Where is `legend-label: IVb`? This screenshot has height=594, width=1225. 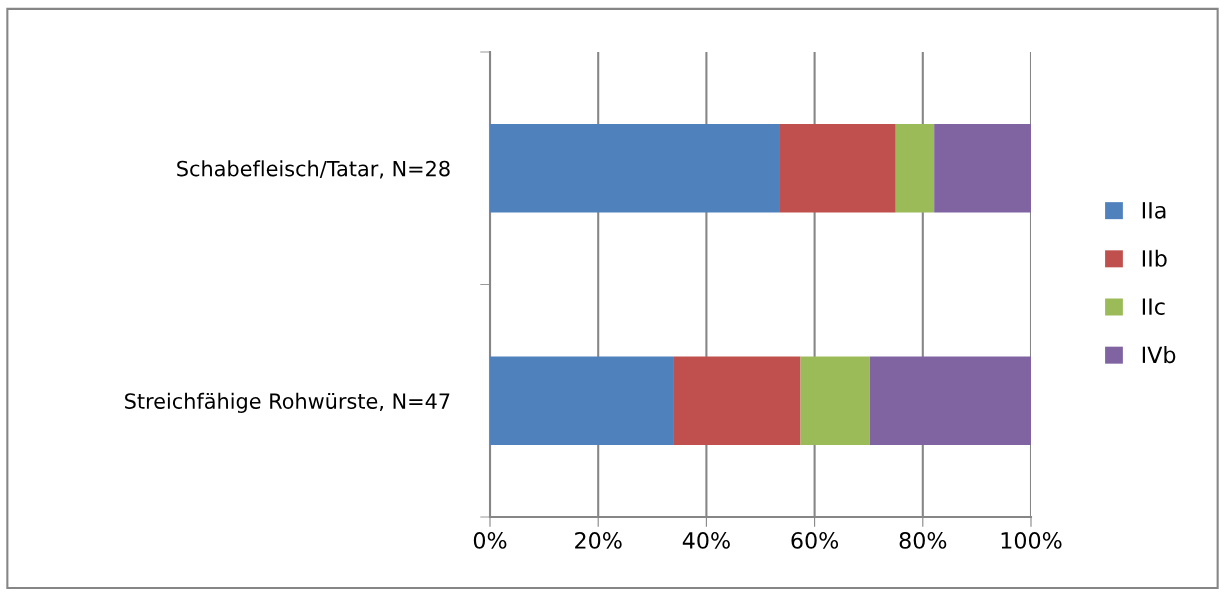
legend-label: IVb is located at coordinates (1159, 355).